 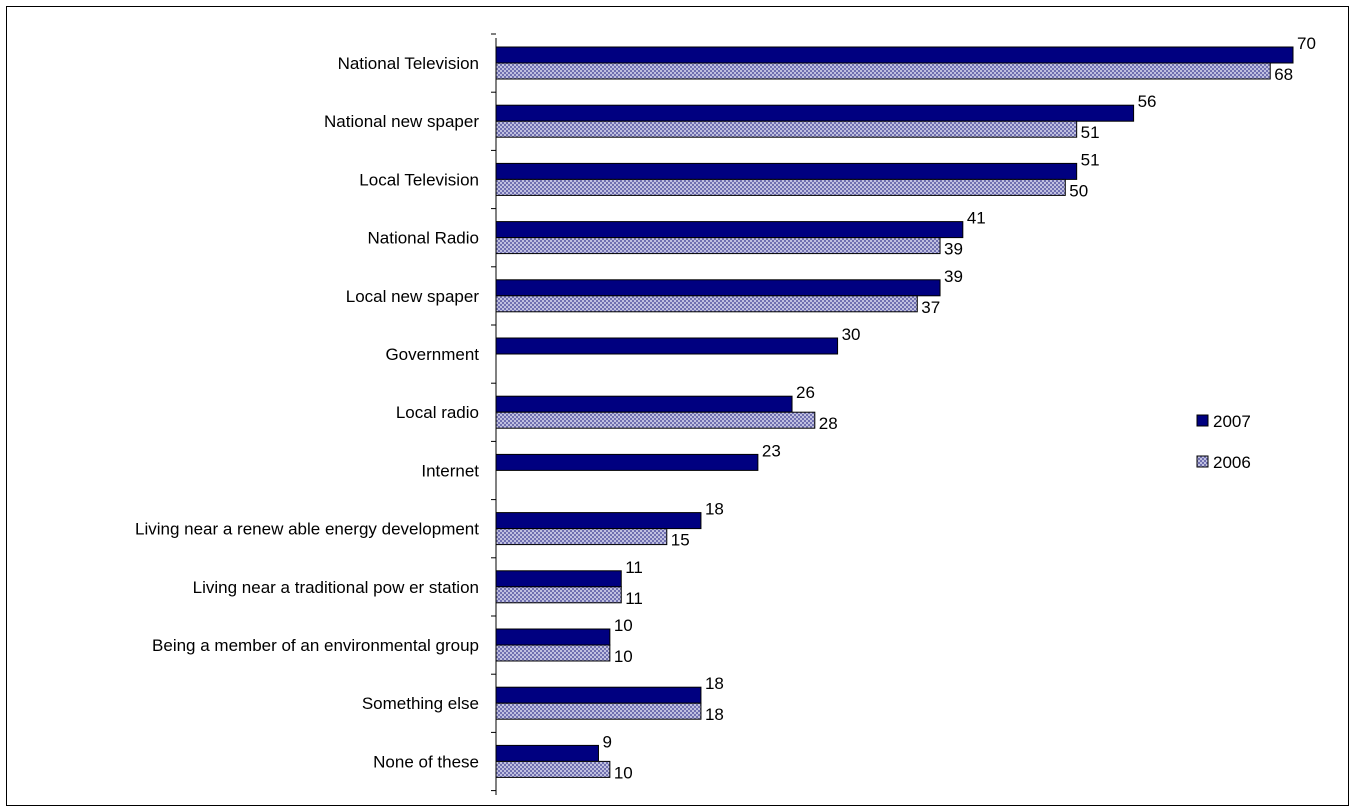 I want to click on value-label-2007: 39, so click(x=953, y=276).